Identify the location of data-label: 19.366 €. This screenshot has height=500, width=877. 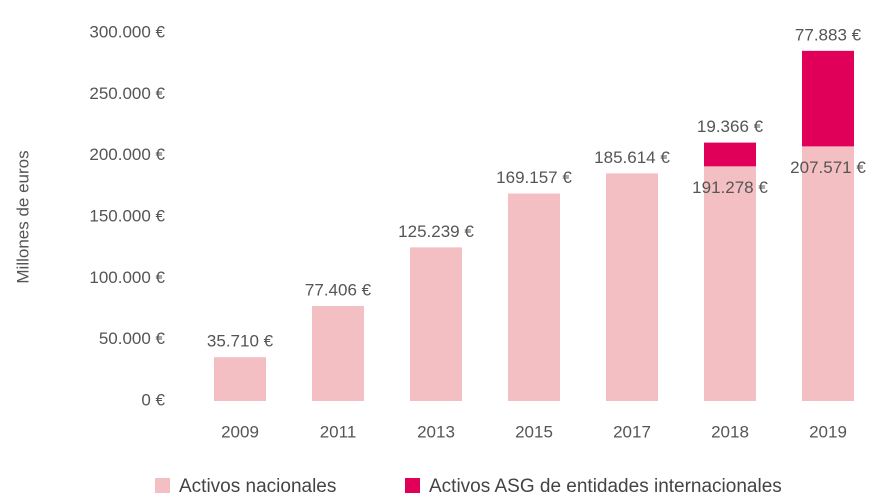
(730, 126).